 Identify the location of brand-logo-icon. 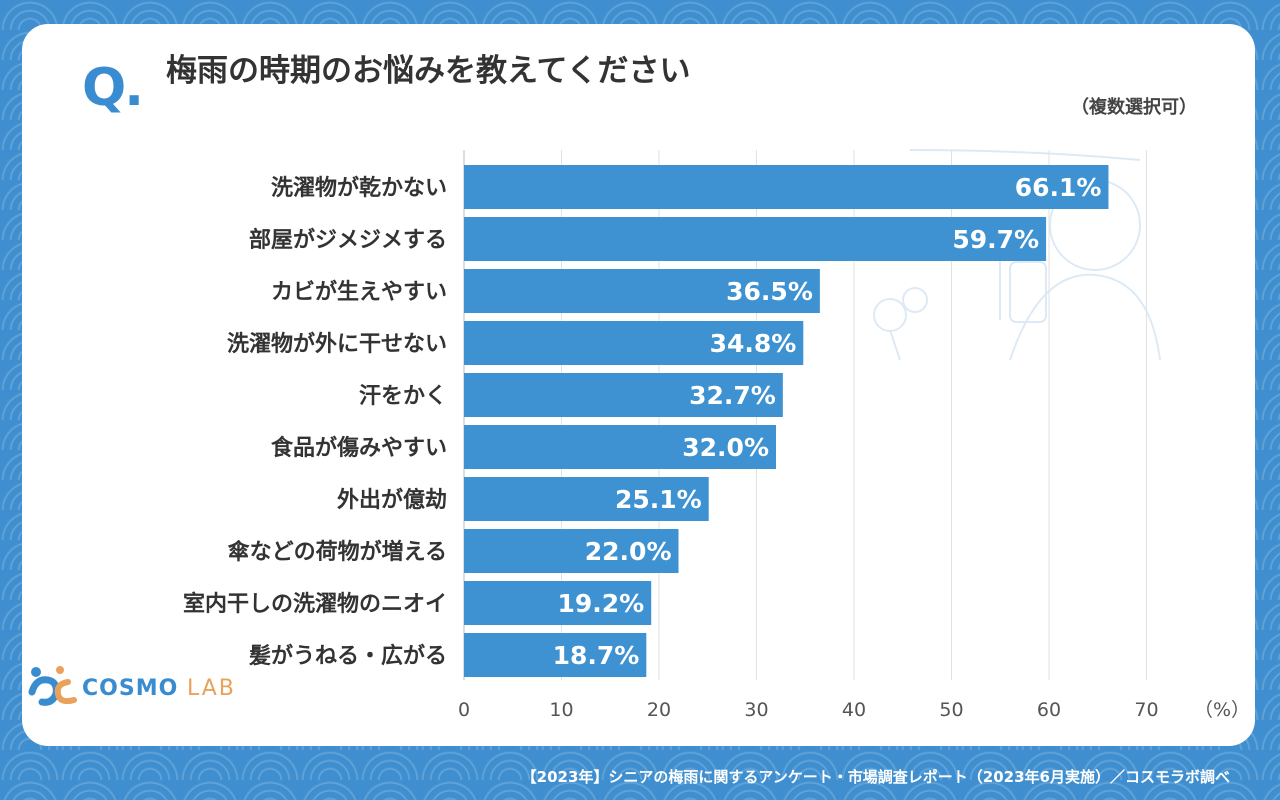
(52, 686).